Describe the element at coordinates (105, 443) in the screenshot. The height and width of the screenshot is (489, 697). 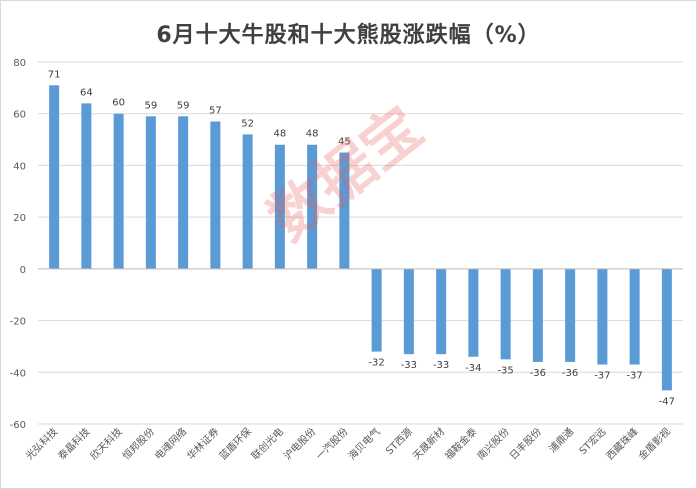
I see `category-label: 欣天科技` at that location.